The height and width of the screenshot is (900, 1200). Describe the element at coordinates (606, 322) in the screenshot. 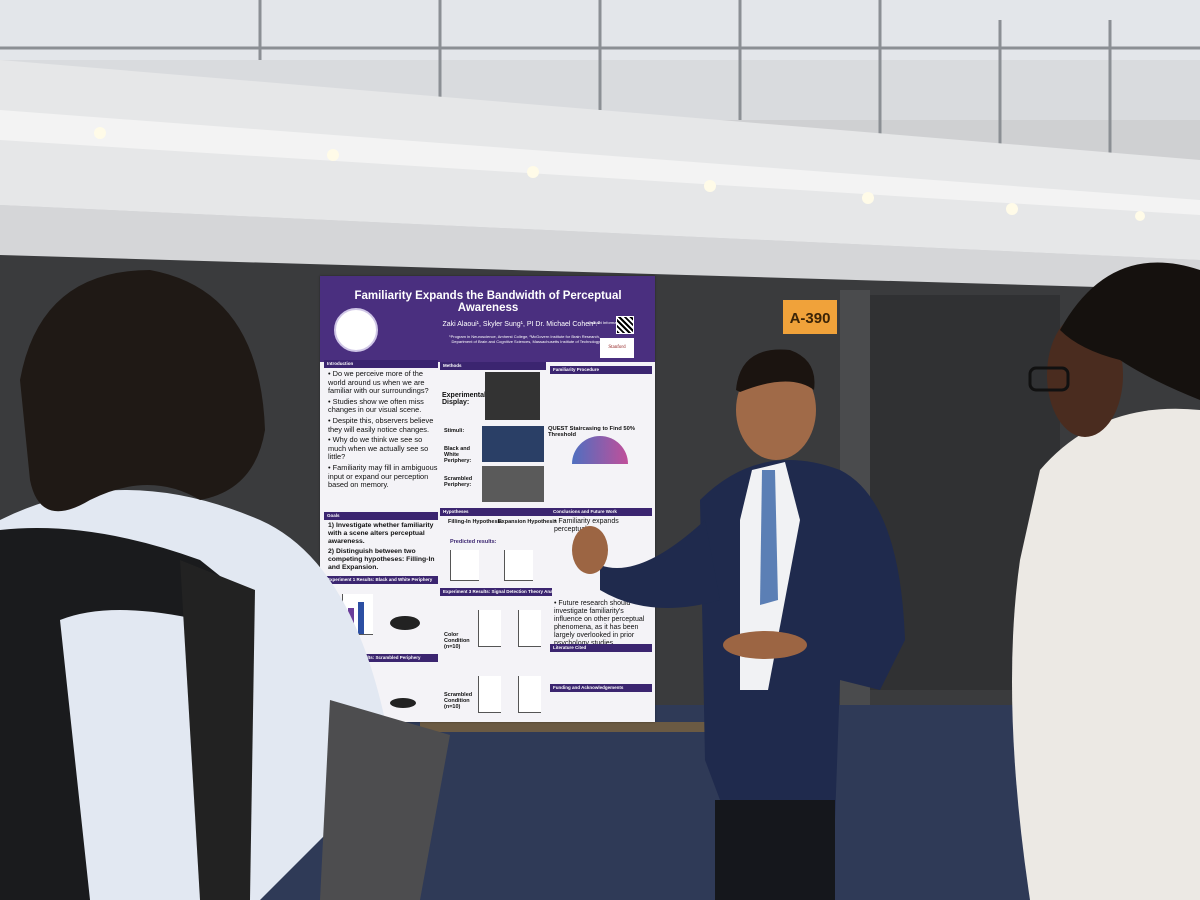

I see `contact-label: Contact Information:` at that location.